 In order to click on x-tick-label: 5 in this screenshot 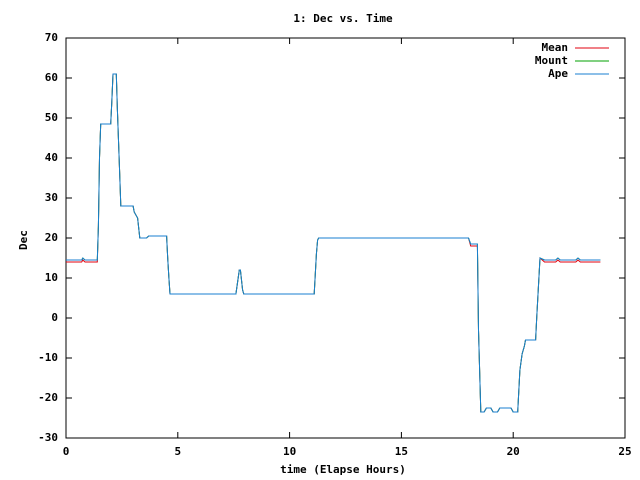, I will do `click(177, 451)`.